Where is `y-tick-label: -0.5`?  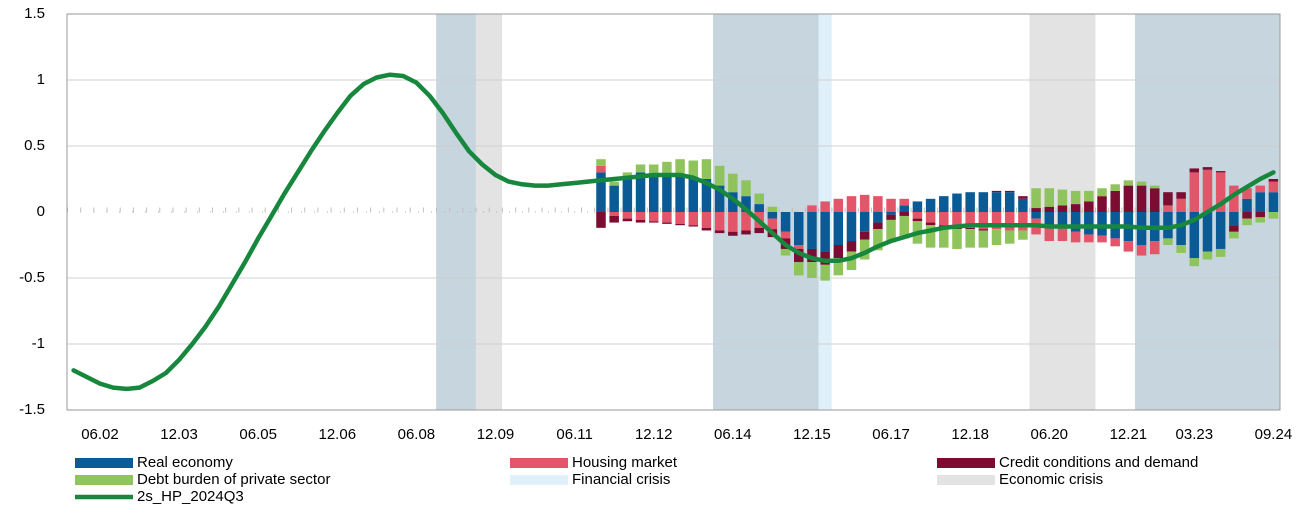 y-tick-label: -0.5 is located at coordinates (32, 277).